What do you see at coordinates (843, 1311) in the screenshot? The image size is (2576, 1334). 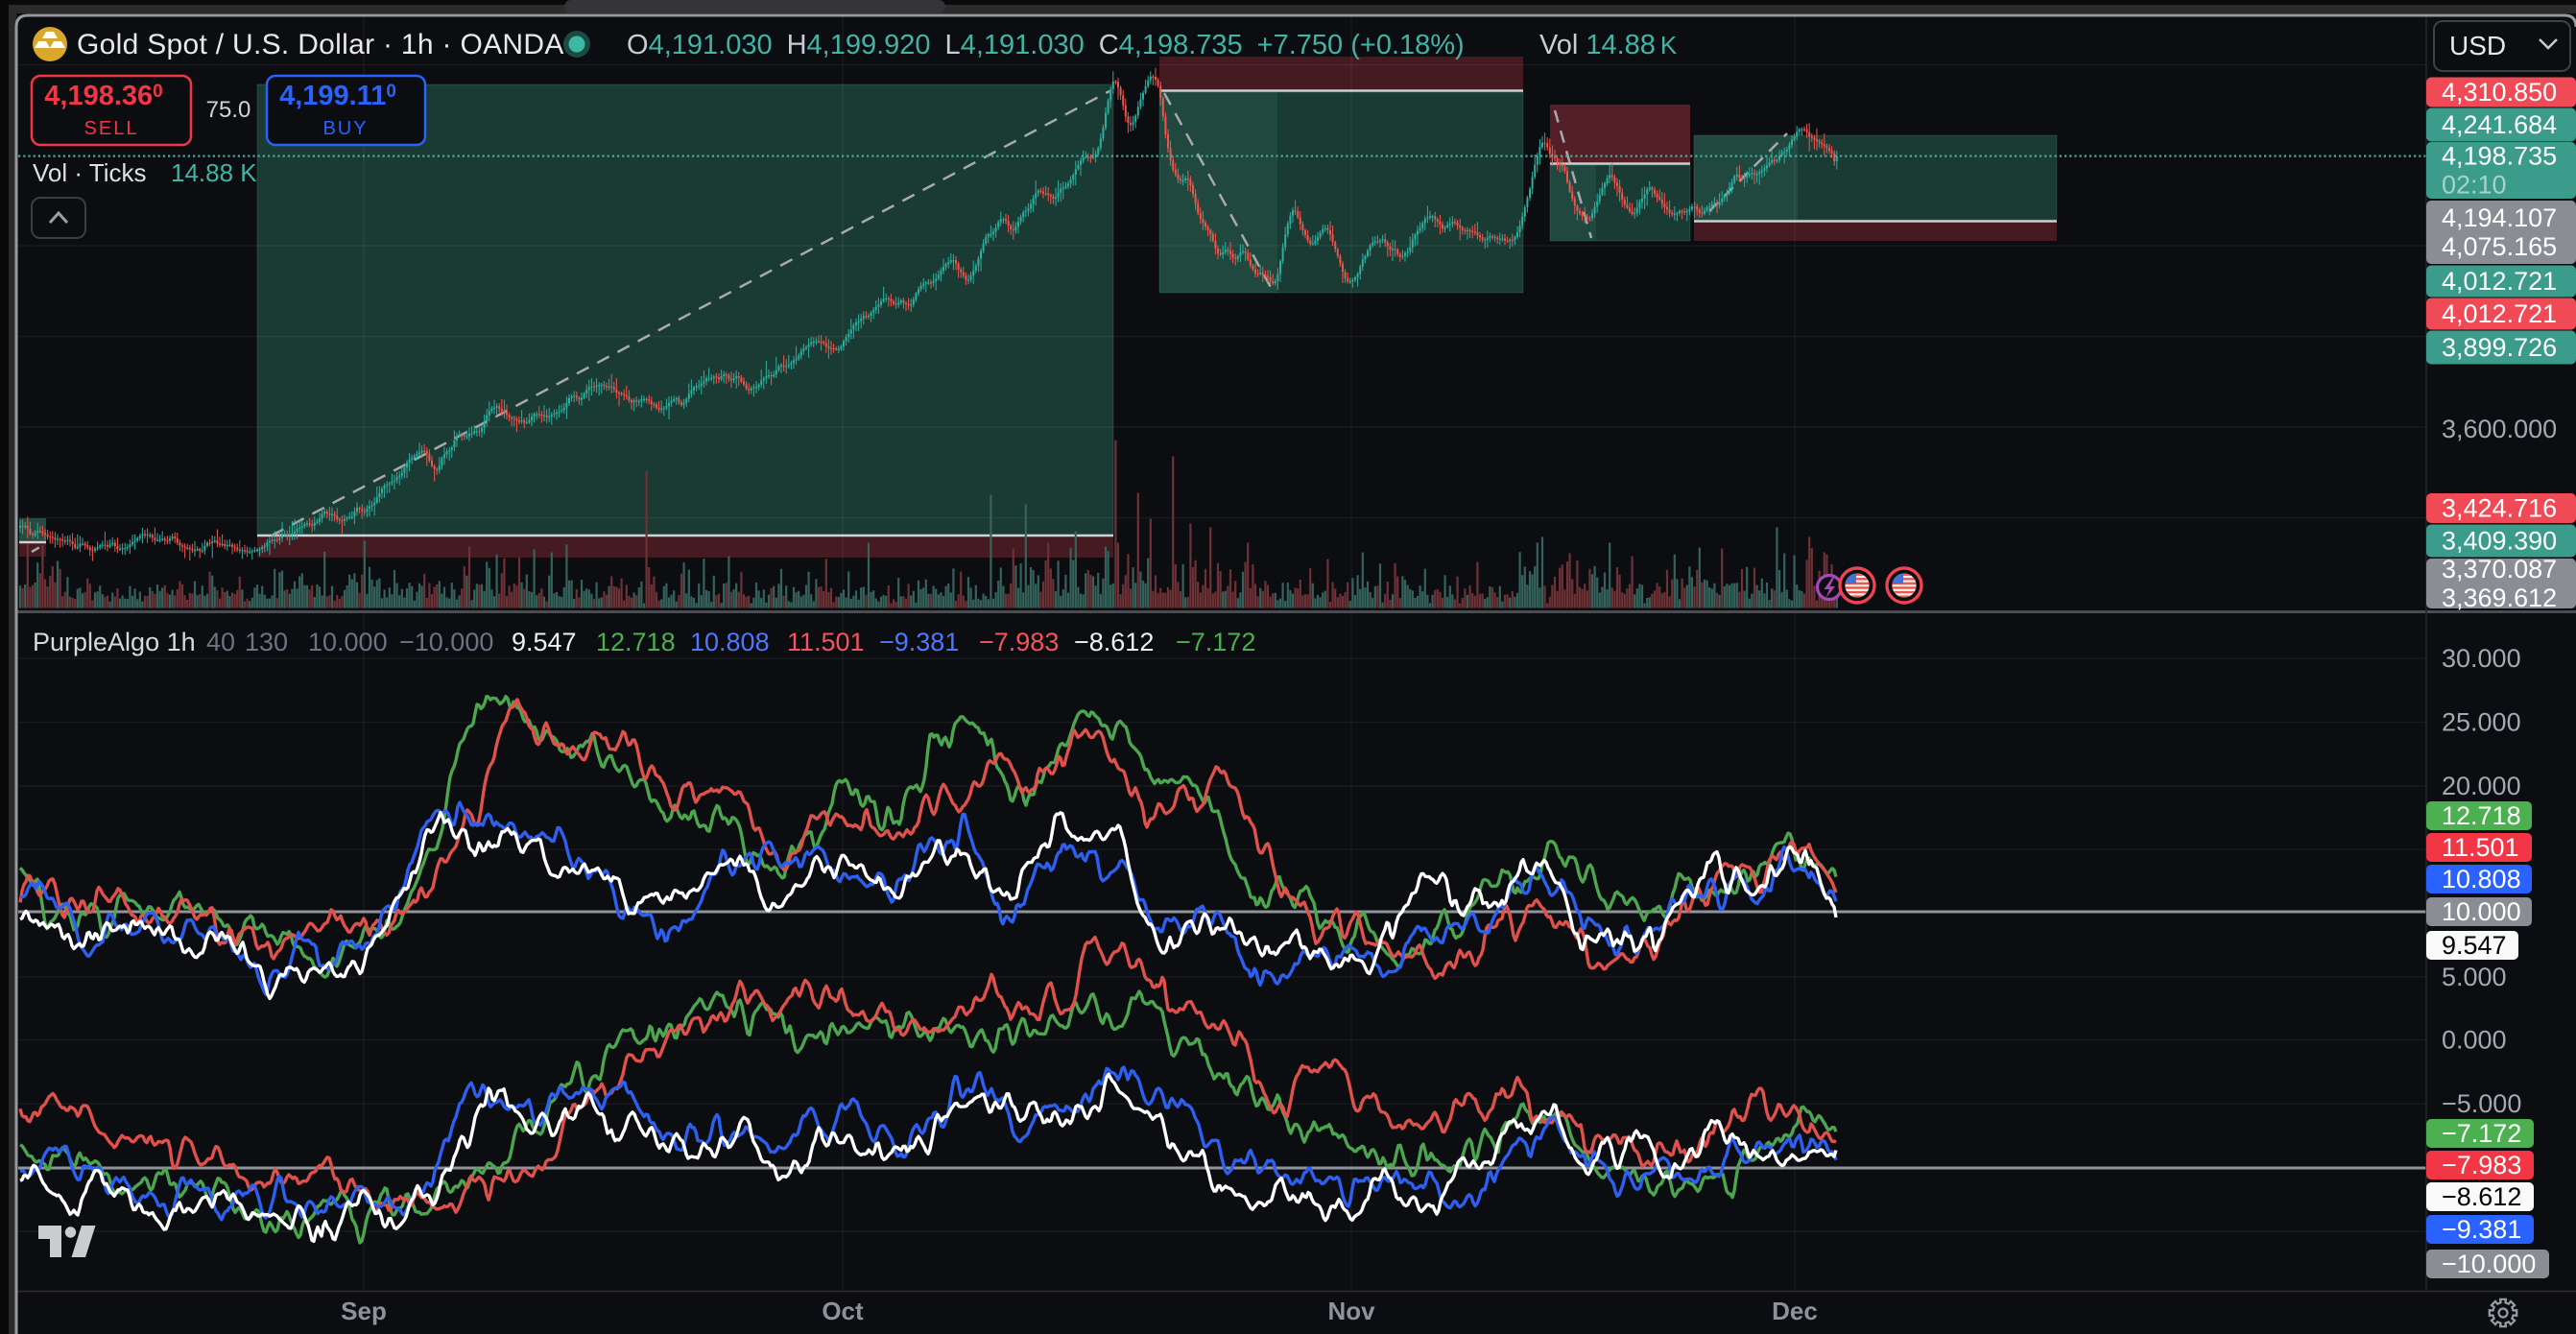 I see `svg-text: Oct` at bounding box center [843, 1311].